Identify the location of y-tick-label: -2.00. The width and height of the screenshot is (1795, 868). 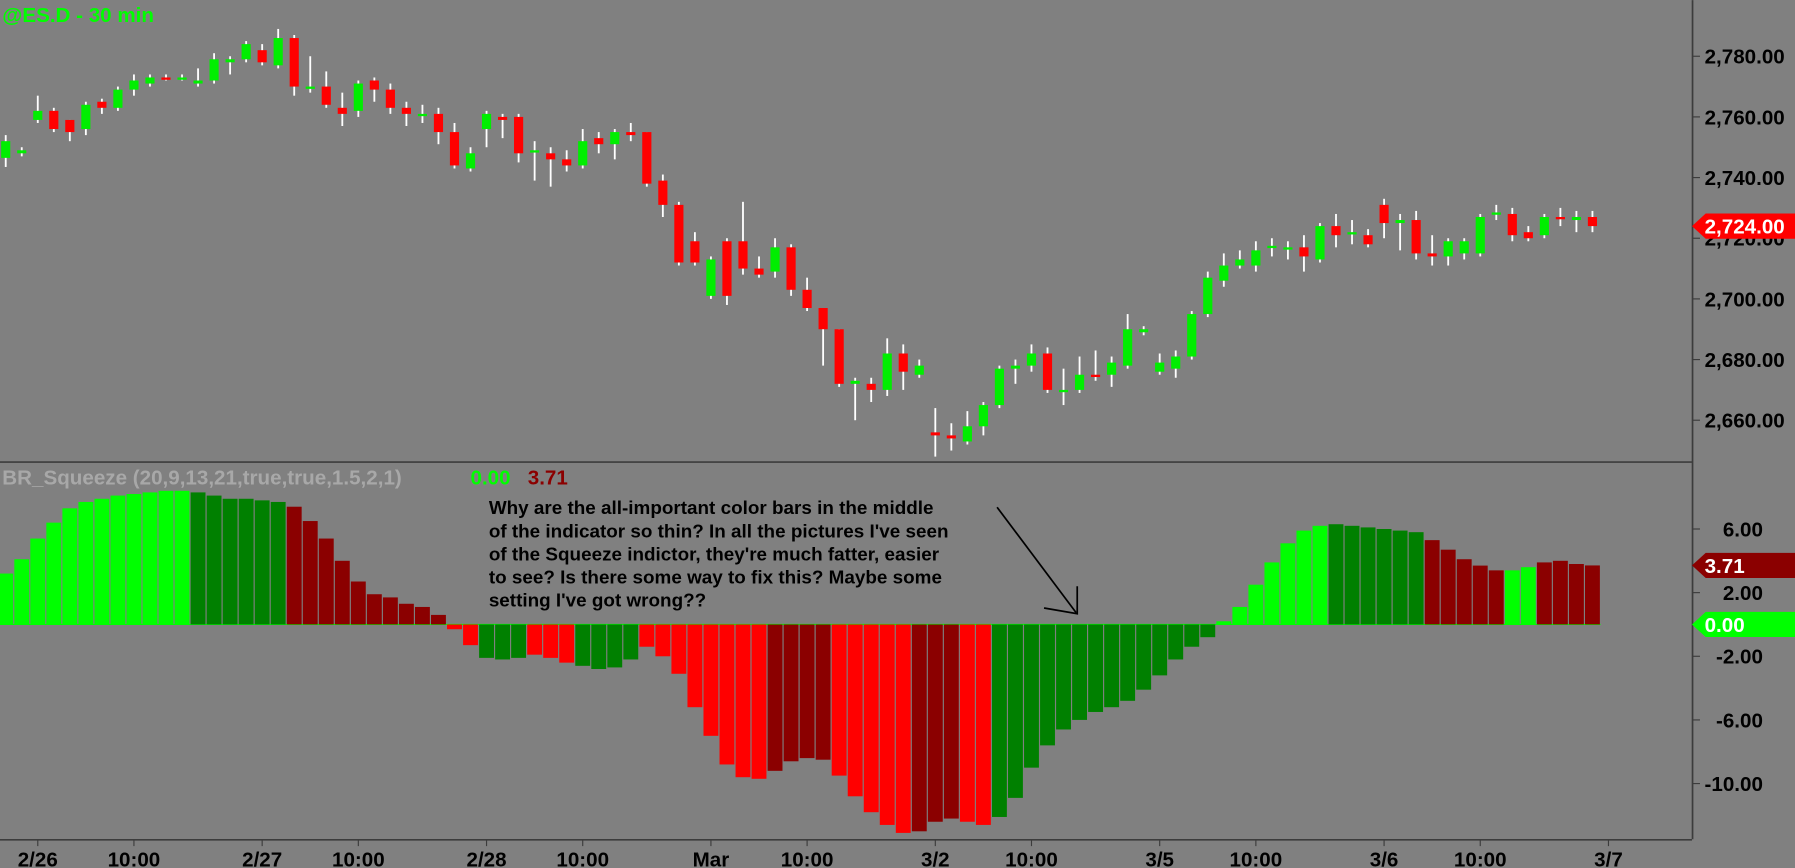
(1739, 657).